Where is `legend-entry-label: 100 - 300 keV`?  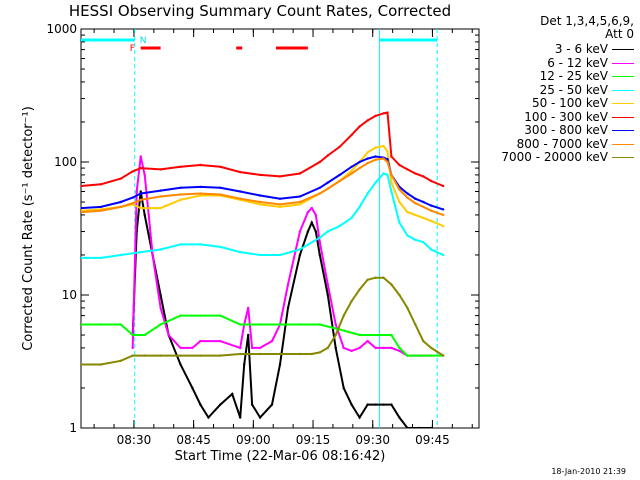 legend-entry-label: 100 - 300 keV is located at coordinates (566, 116).